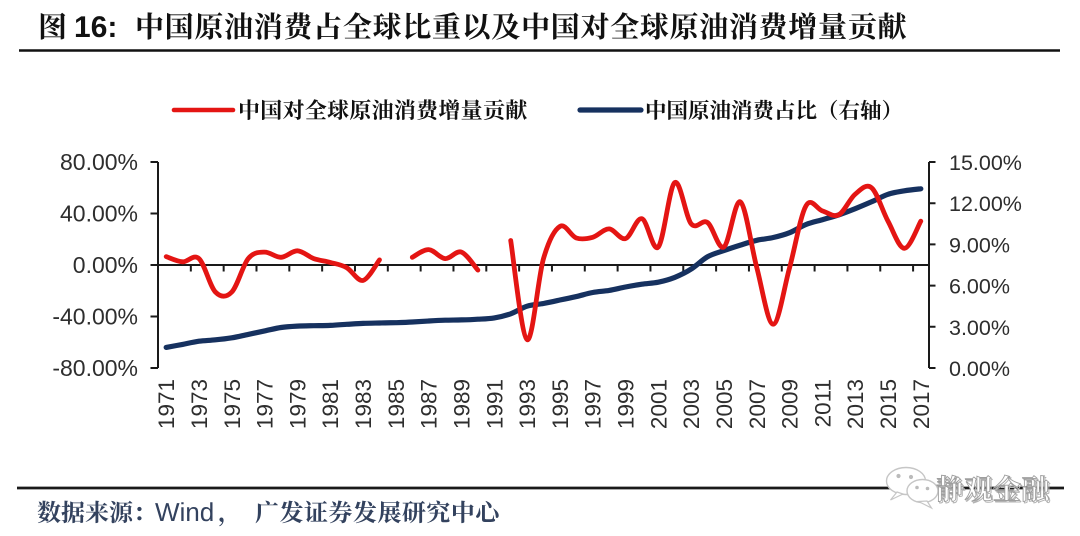 The width and height of the screenshot is (1080, 536). I want to click on svg-text: 2005, so click(724, 404).